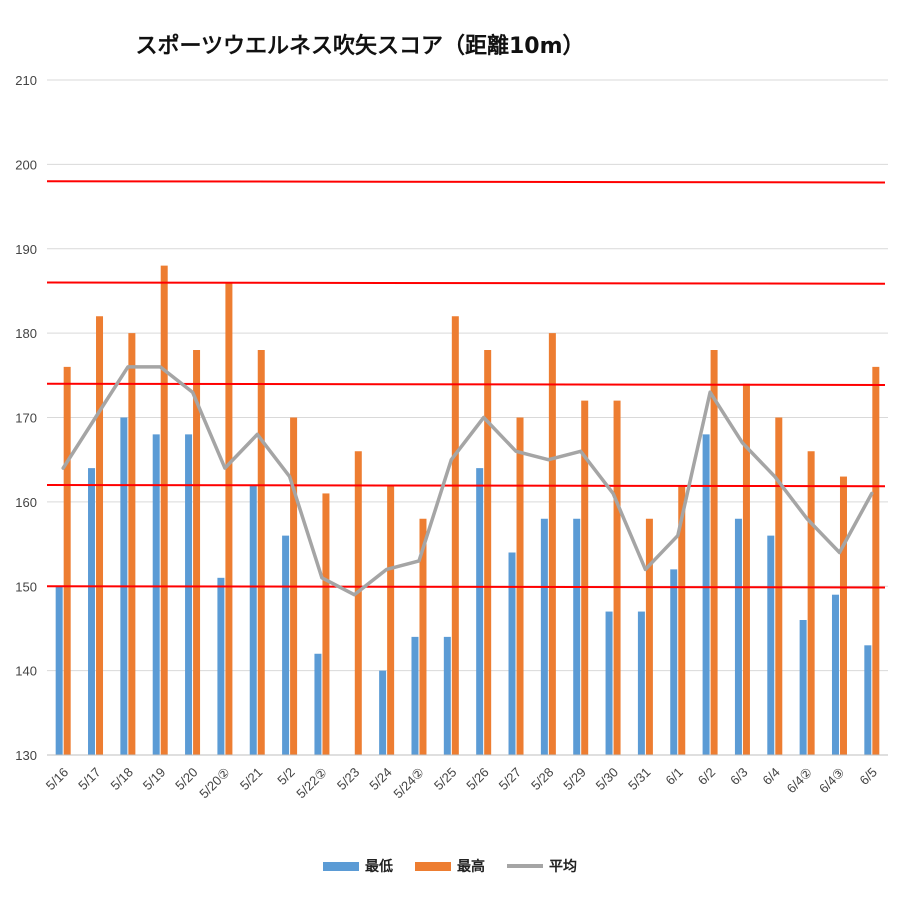 The image size is (900, 900). What do you see at coordinates (477, 779) in the screenshot?
I see `x-tick-label: 5/26` at bounding box center [477, 779].